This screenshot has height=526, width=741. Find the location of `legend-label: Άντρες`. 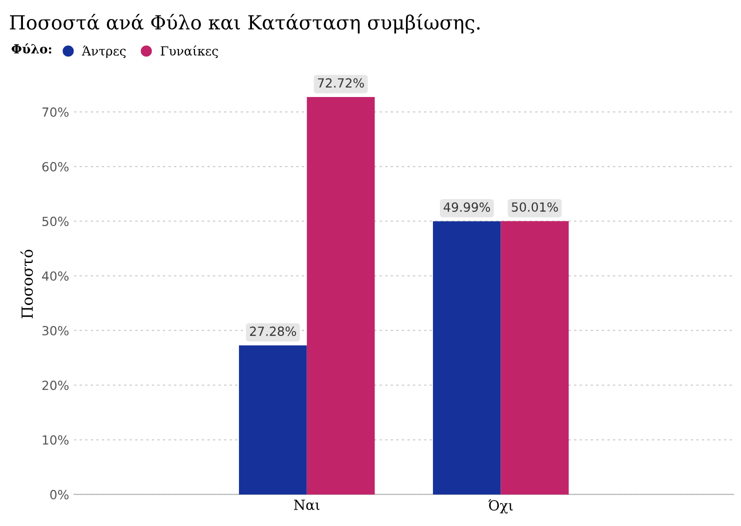

legend-label: Άντρες is located at coordinates (104, 51).